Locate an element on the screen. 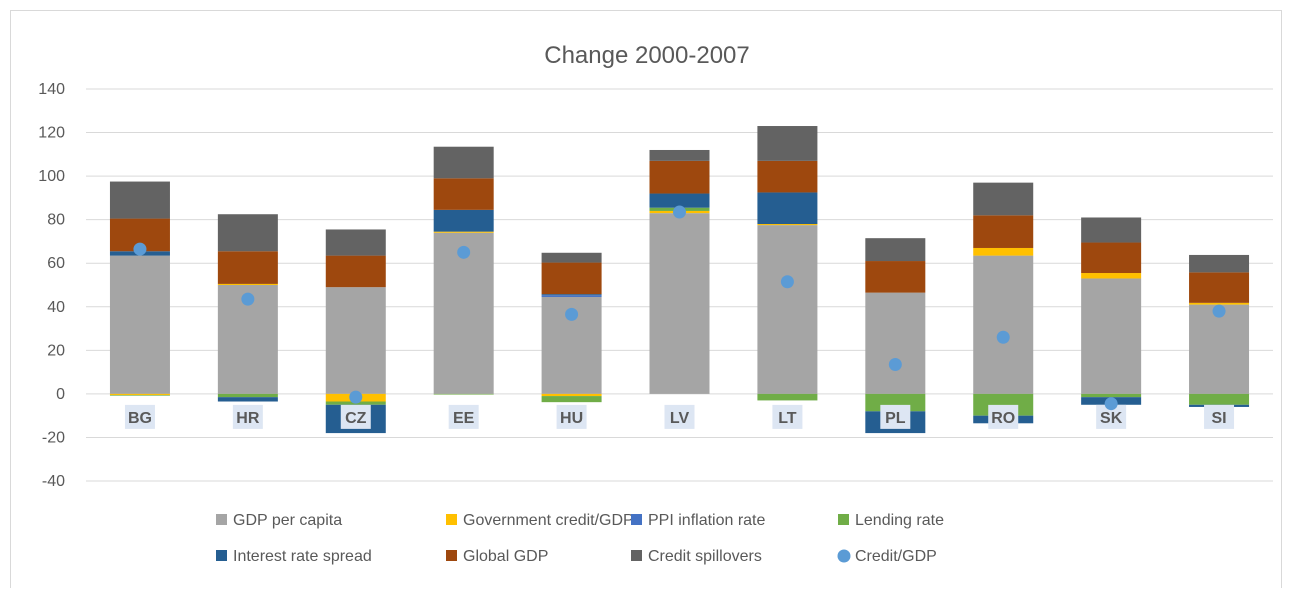 The width and height of the screenshot is (1292, 590). bar-gdp-per-capita-pl is located at coordinates (895, 343).